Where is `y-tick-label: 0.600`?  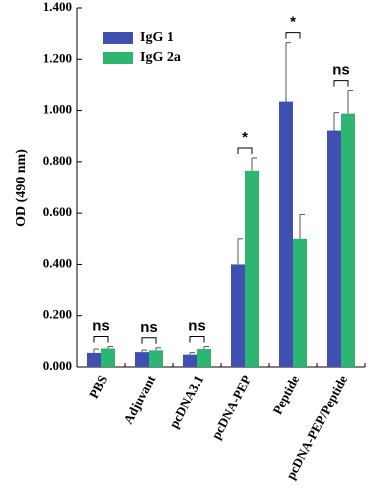 y-tick-label: 0.600 is located at coordinates (57, 211).